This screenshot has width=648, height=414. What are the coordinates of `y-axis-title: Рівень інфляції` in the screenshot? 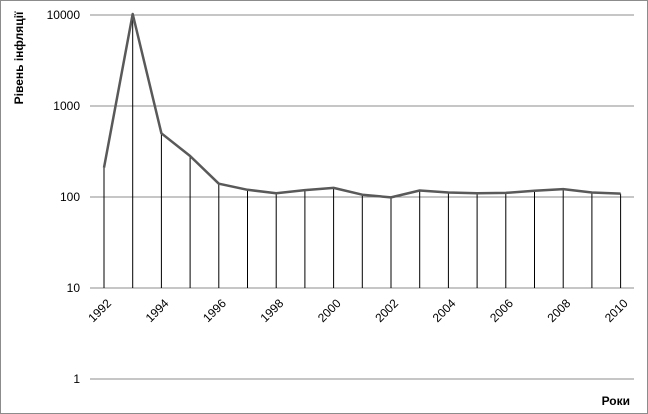 It's located at (19, 57).